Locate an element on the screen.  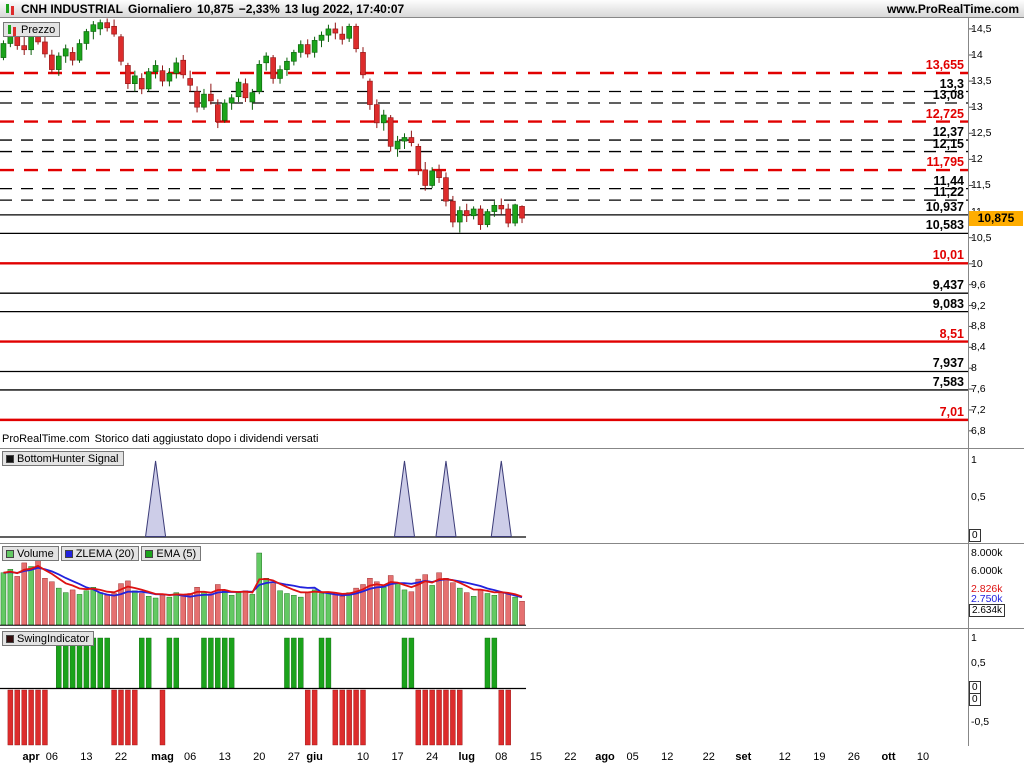
ema-line is located at coordinates (263, 581).